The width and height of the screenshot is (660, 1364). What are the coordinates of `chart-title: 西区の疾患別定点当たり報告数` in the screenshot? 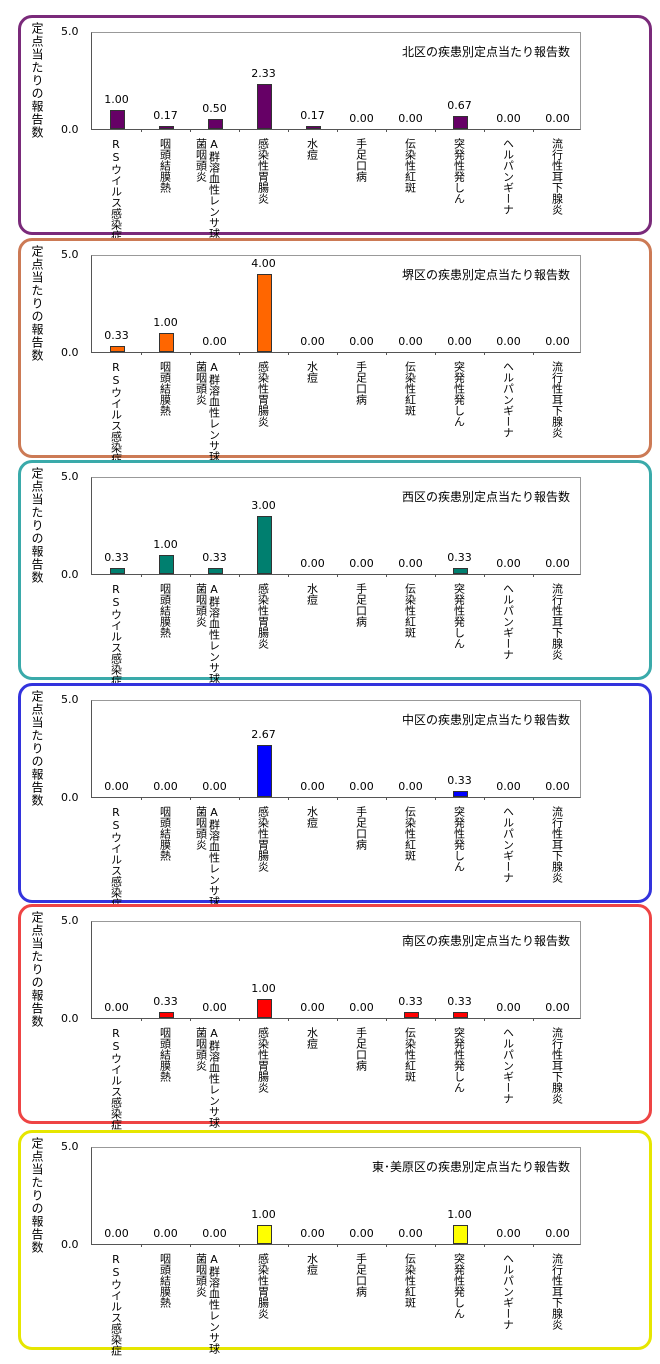 It's located at (485, 497).